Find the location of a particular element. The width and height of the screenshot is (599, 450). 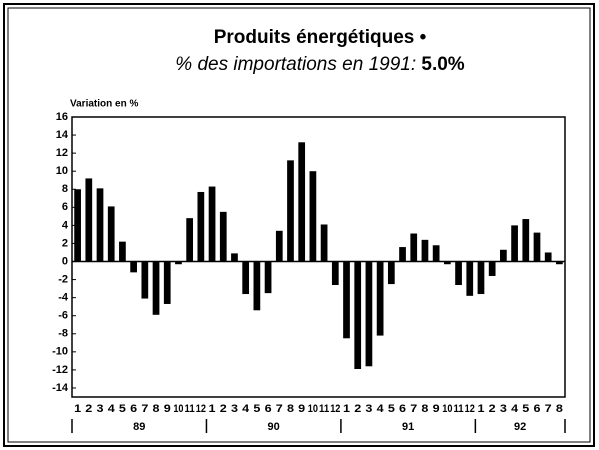

subtitle-value: 5.0% is located at coordinates (442, 64).